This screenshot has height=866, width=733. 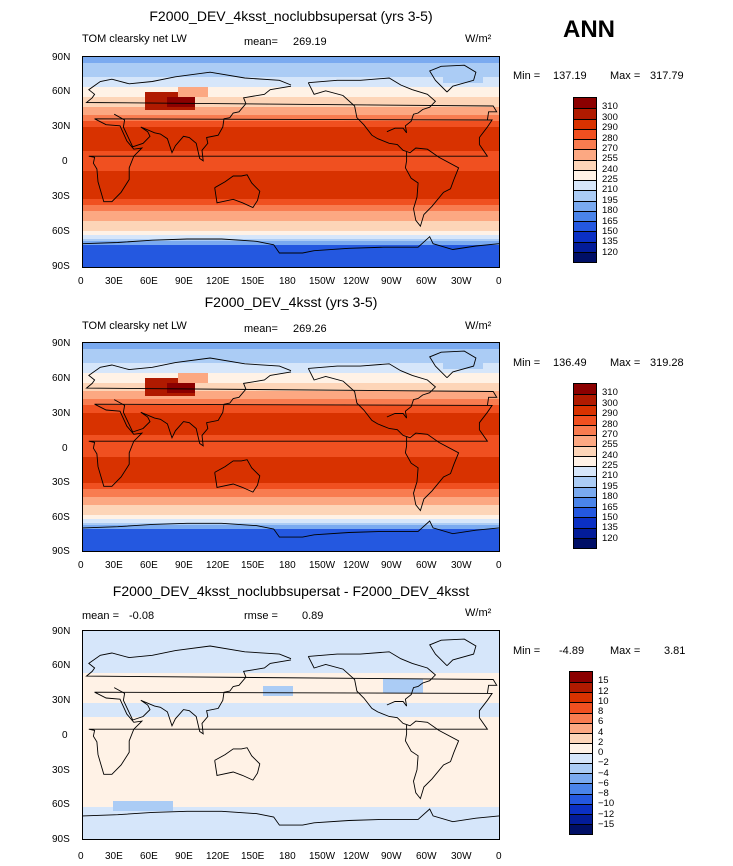 I want to click on panel-3-max-label: Max =, so click(x=625, y=651).